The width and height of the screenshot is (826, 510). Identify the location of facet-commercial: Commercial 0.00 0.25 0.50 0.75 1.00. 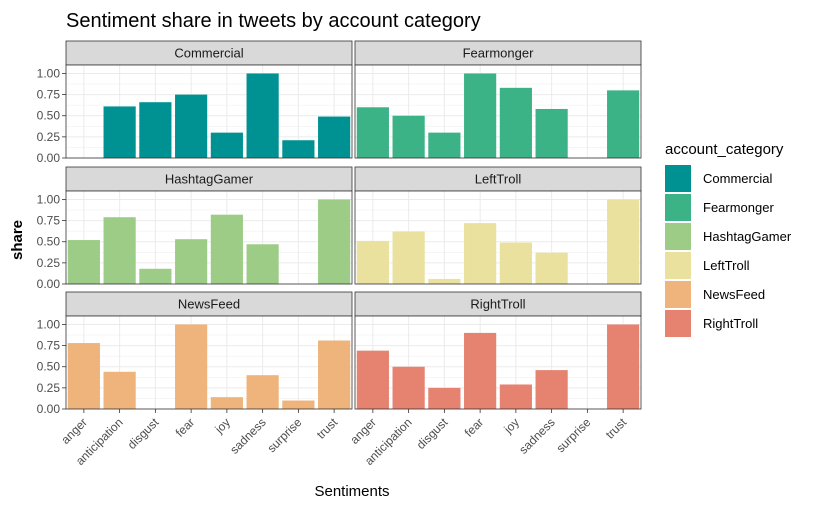
(195, 102).